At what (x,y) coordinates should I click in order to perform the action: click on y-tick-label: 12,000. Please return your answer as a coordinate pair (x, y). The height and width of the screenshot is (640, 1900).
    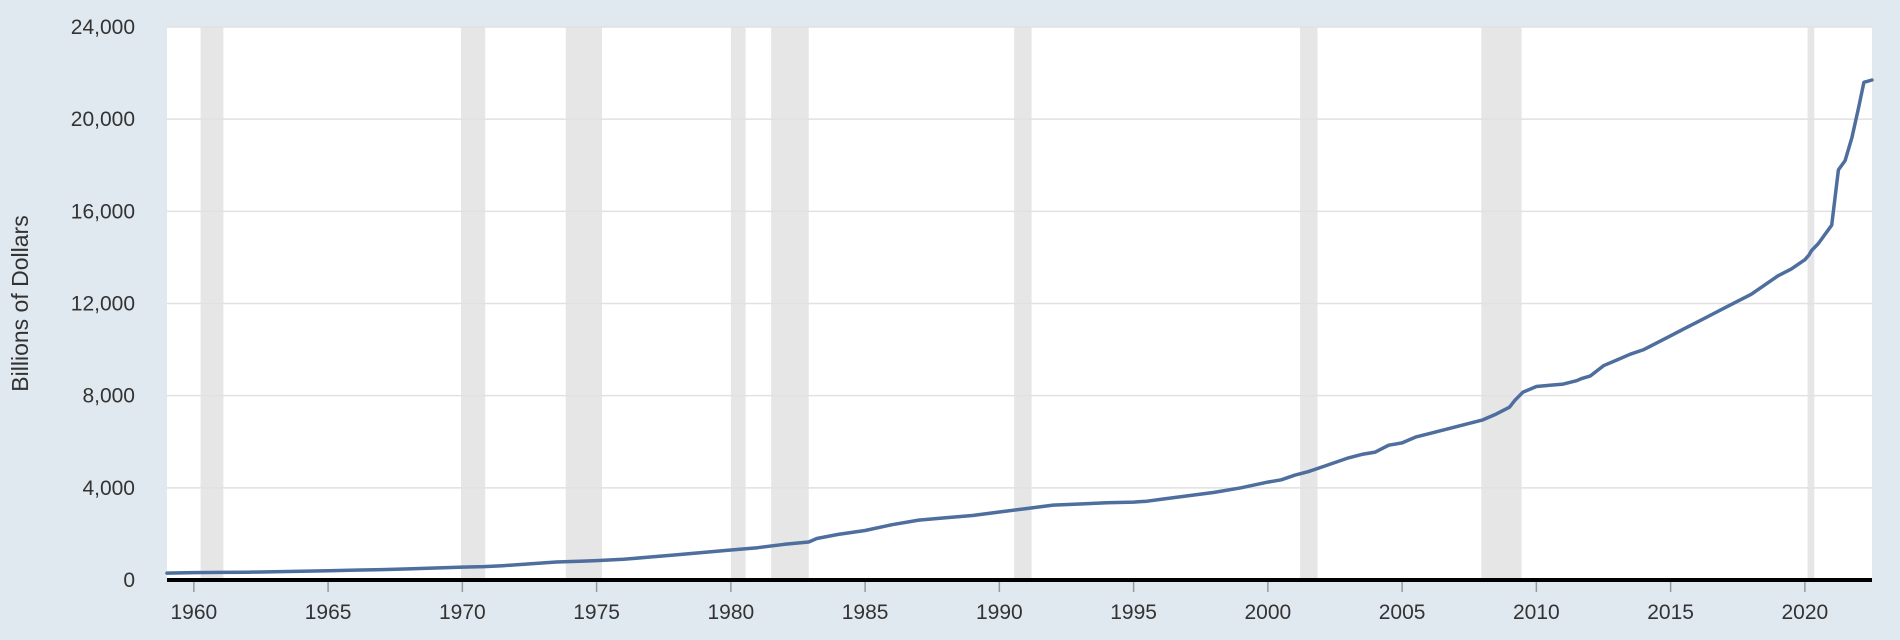
    Looking at the image, I should click on (103, 304).